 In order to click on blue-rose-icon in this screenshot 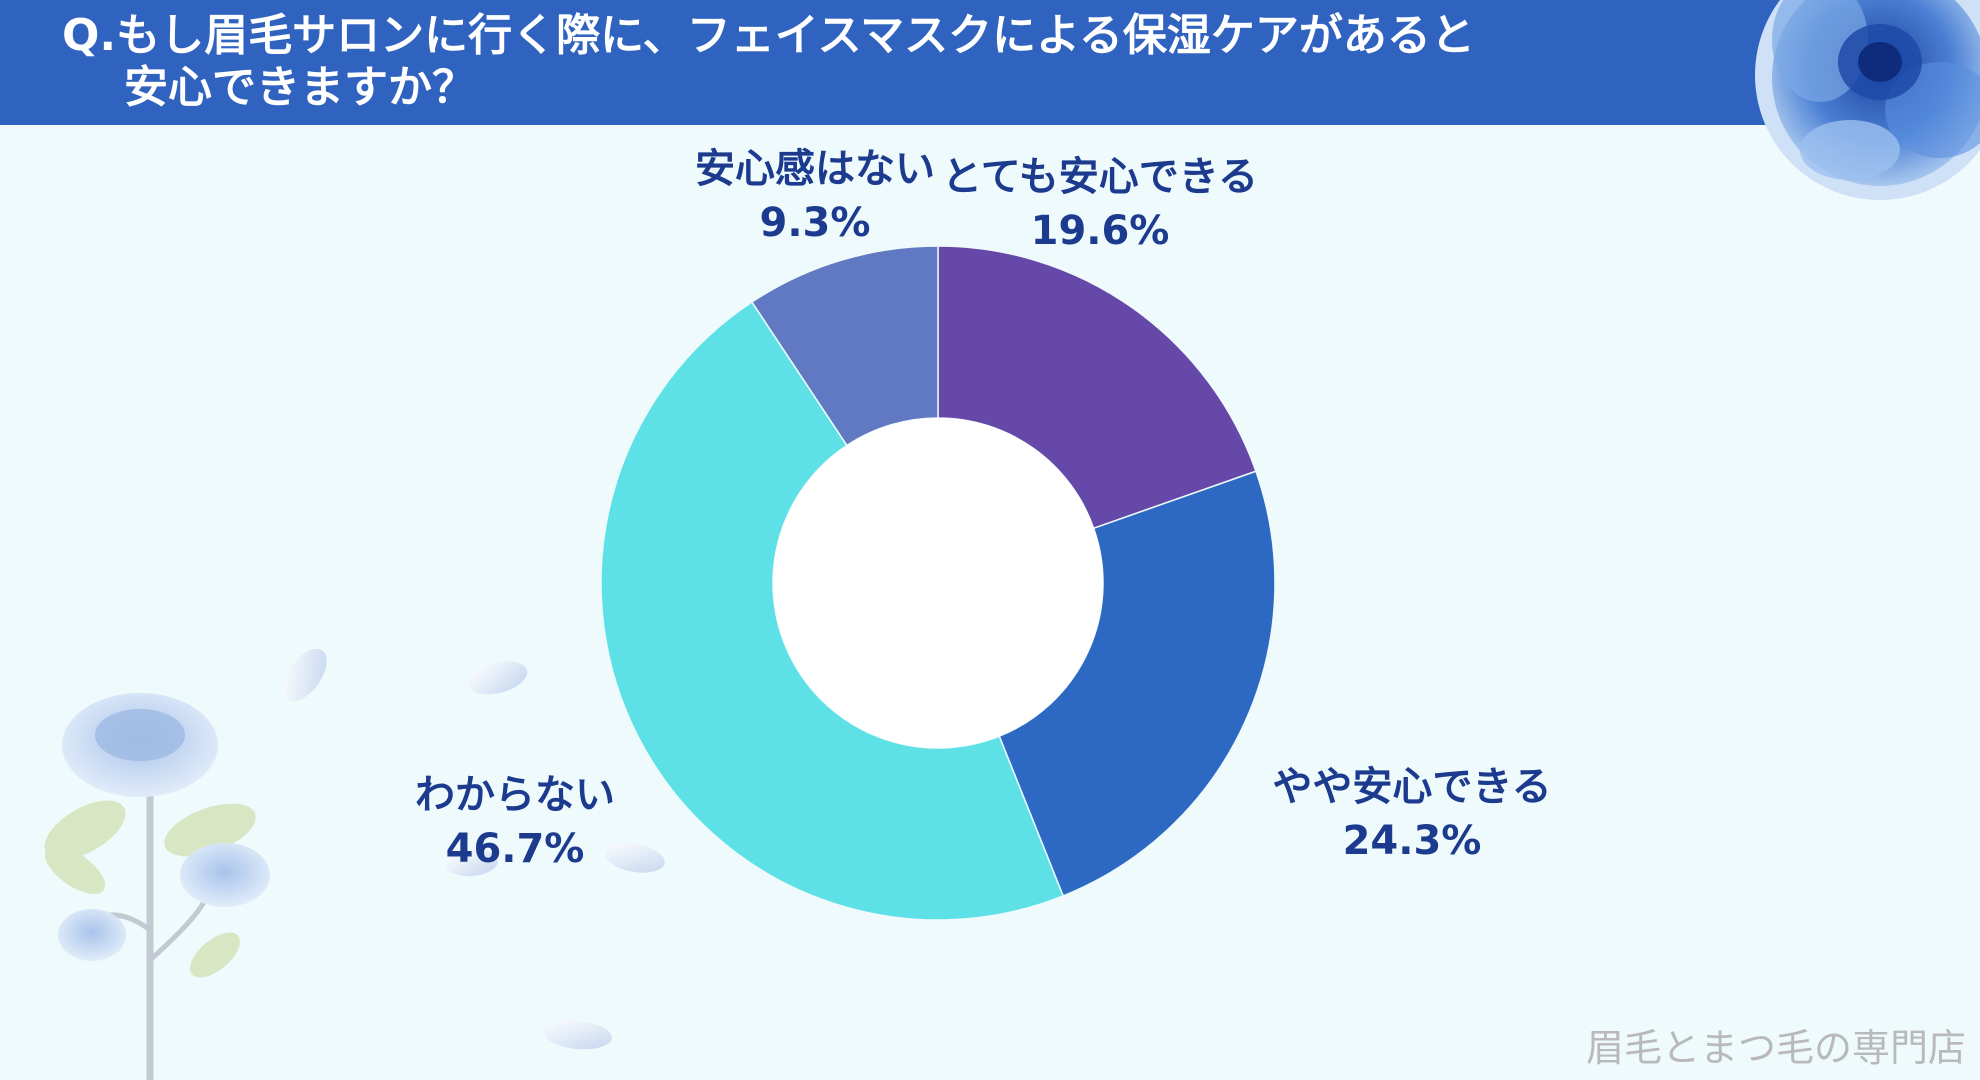, I will do `click(1867, 100)`.